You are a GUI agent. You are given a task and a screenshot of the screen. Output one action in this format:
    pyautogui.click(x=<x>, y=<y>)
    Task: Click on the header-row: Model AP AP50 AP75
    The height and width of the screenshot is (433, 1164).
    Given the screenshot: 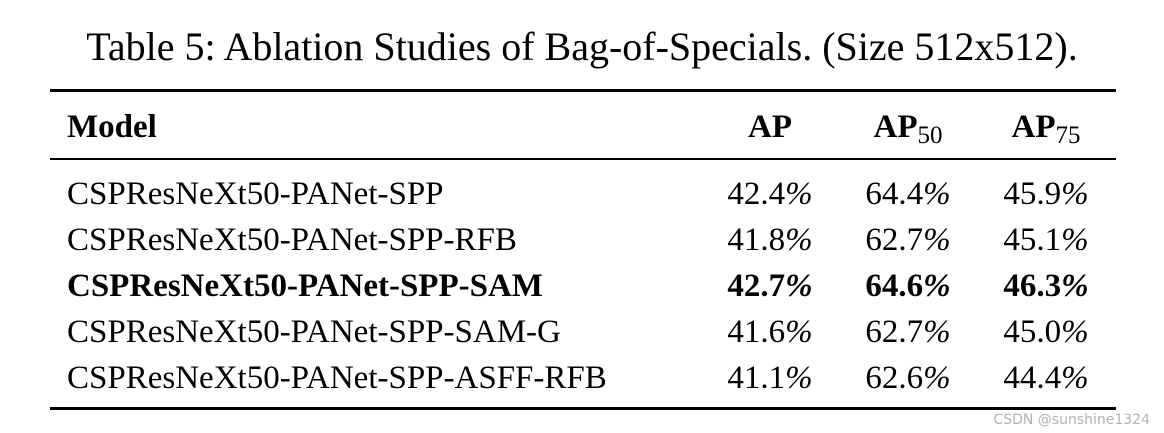 What is the action you would take?
    pyautogui.click(x=582, y=127)
    